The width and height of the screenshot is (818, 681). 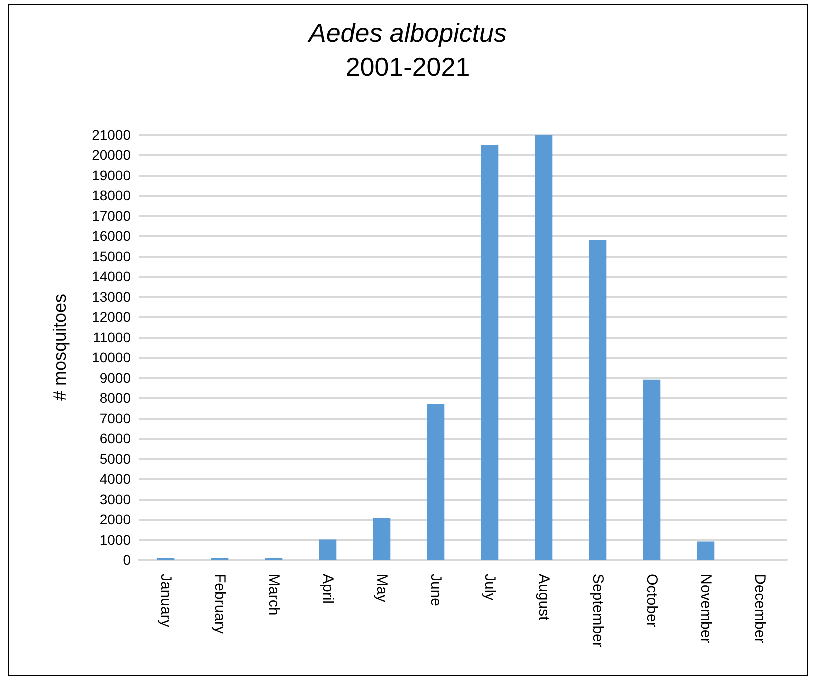 I want to click on chart-title: Aedes albopictus, so click(x=407, y=33).